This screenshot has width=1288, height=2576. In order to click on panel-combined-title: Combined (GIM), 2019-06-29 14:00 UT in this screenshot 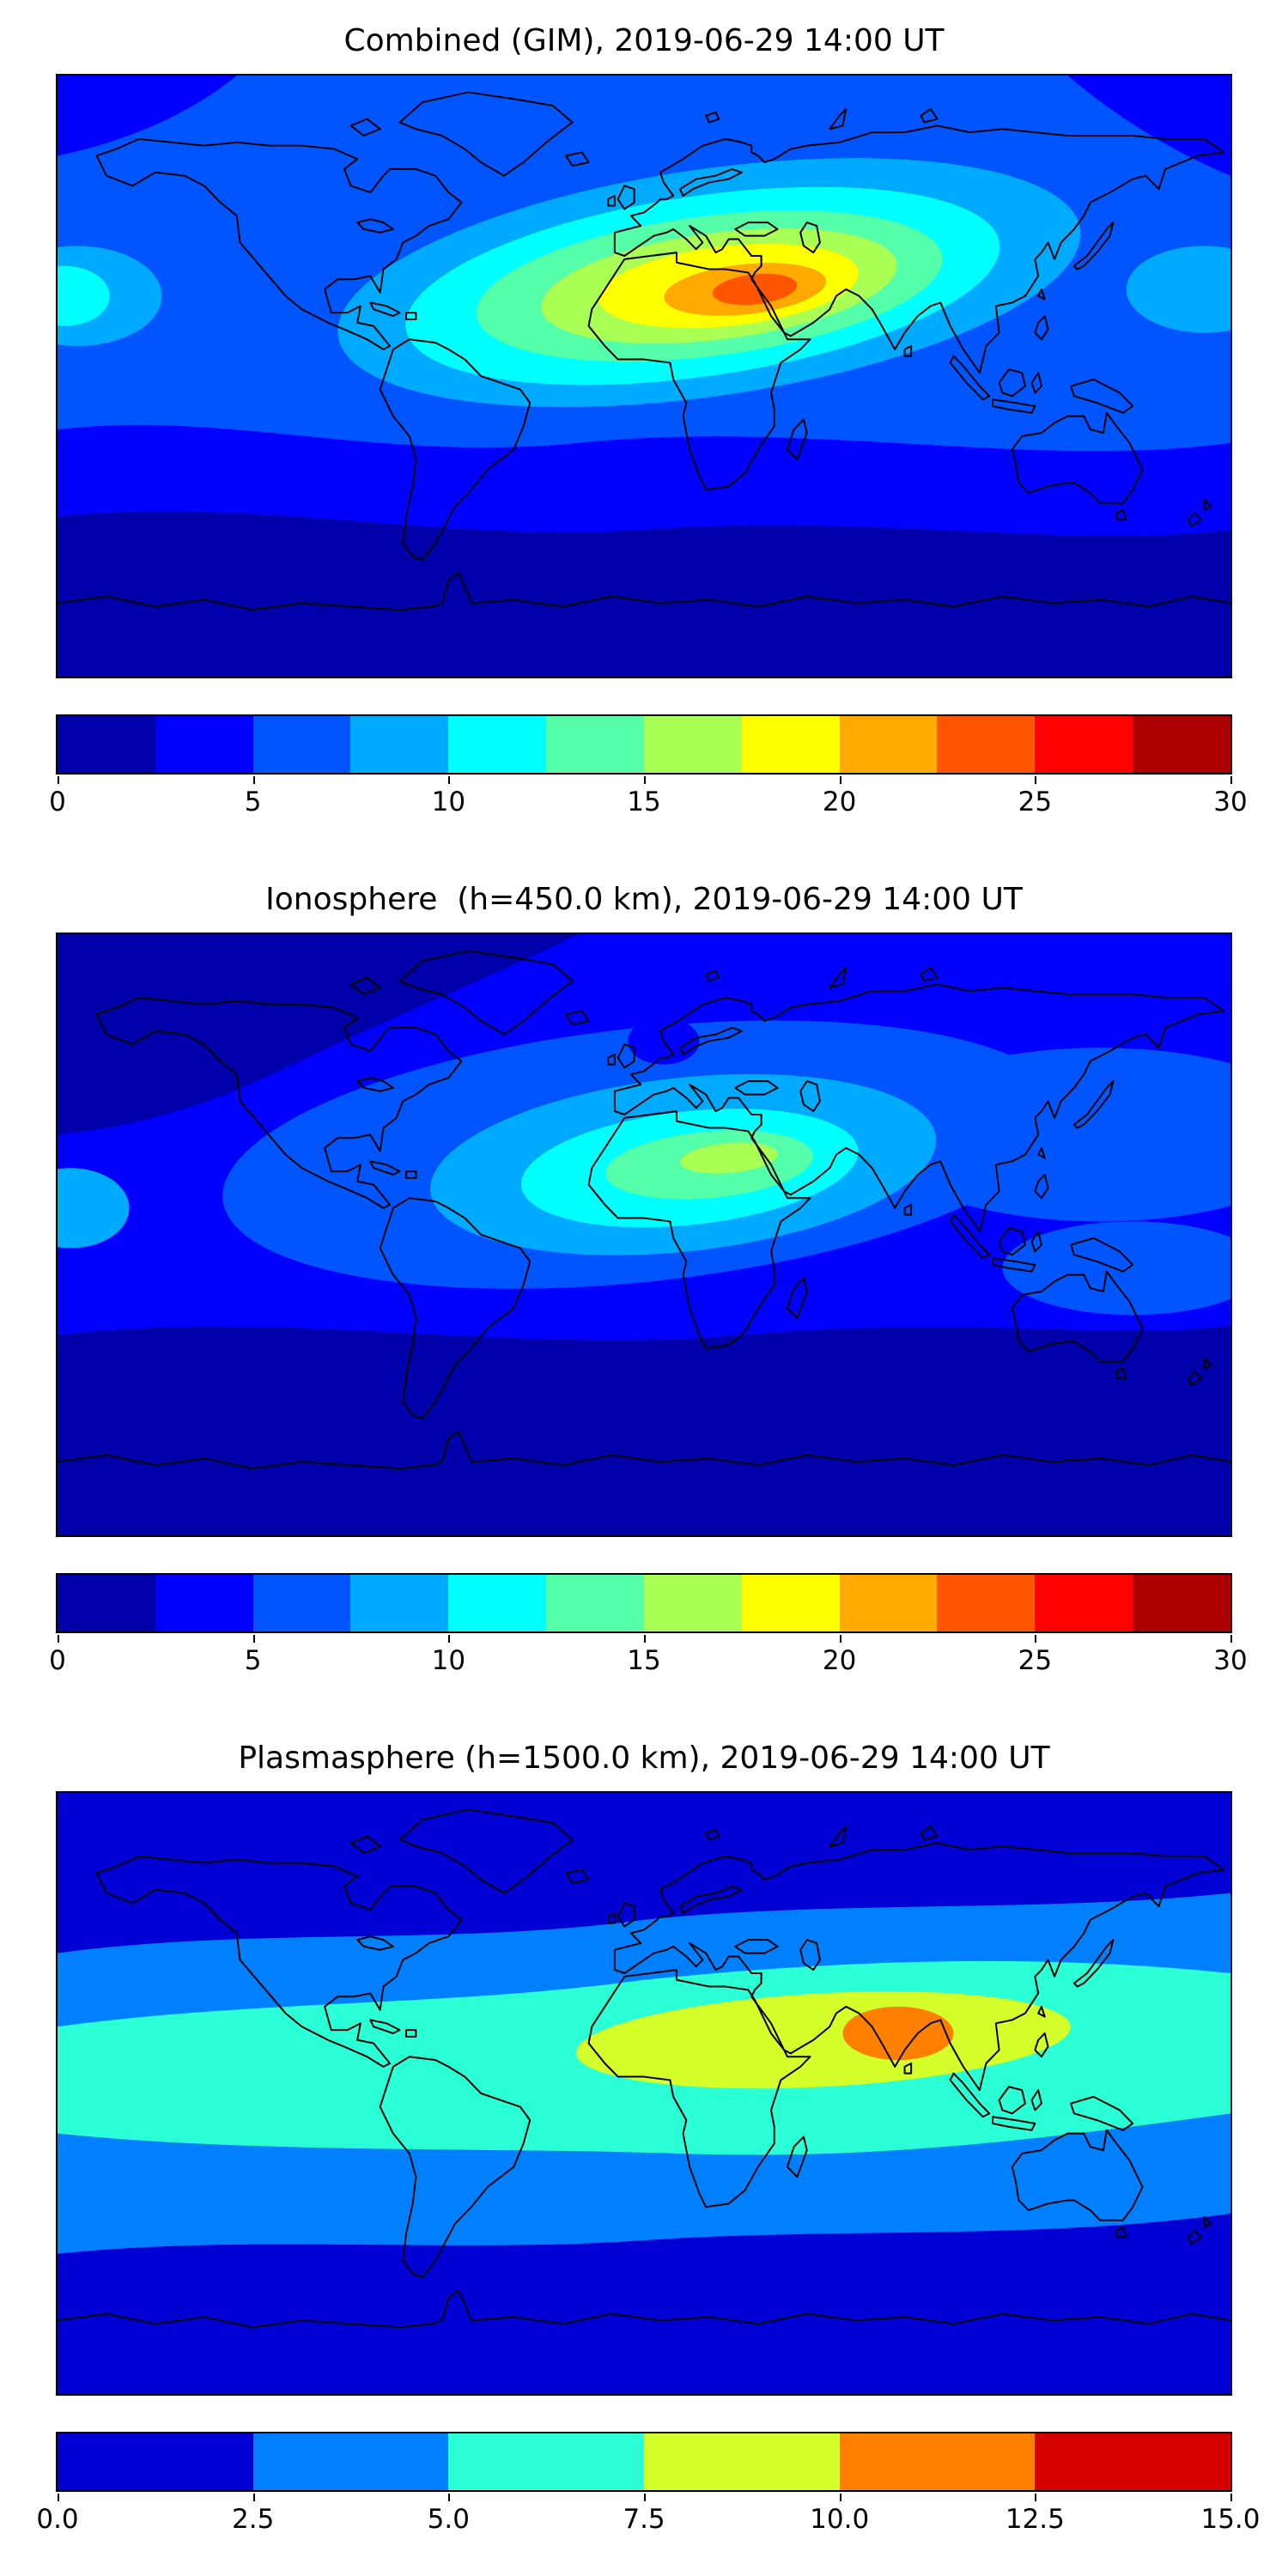, I will do `click(644, 40)`.